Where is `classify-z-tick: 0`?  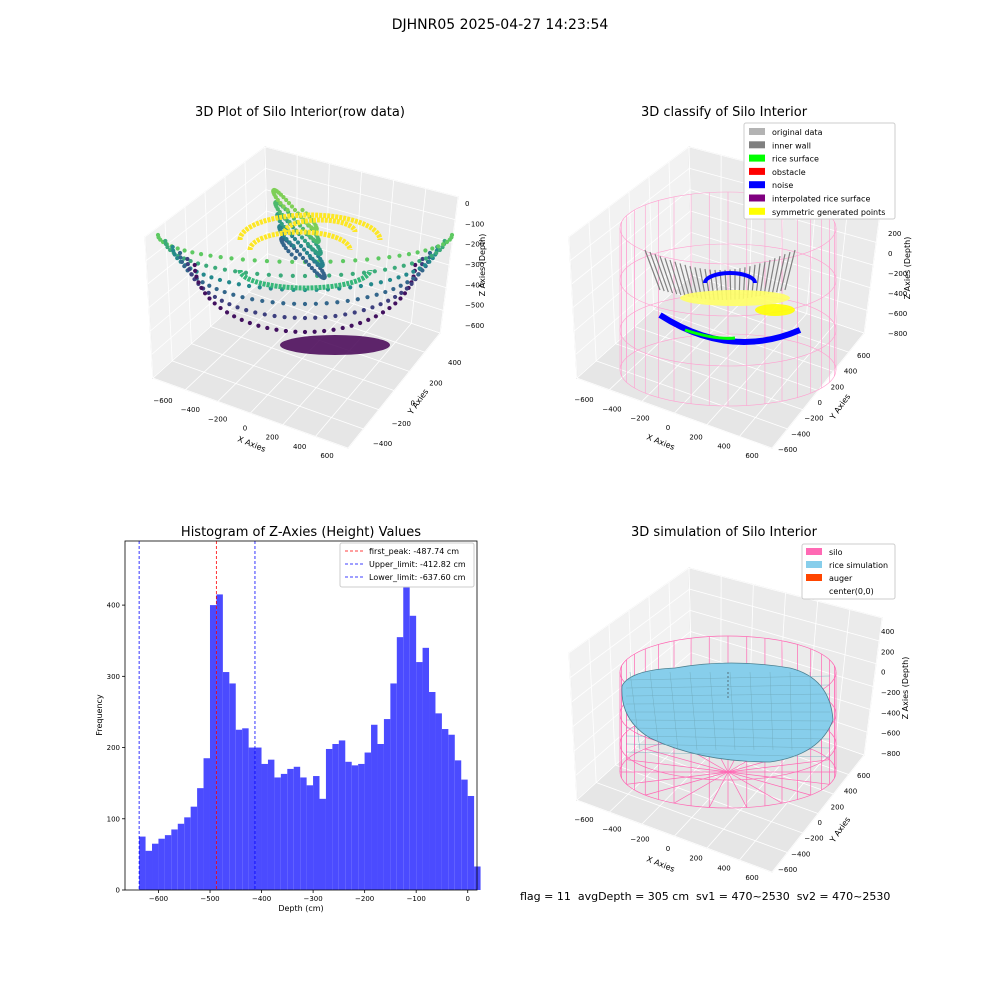
classify-z-tick: 0 is located at coordinates (890, 254).